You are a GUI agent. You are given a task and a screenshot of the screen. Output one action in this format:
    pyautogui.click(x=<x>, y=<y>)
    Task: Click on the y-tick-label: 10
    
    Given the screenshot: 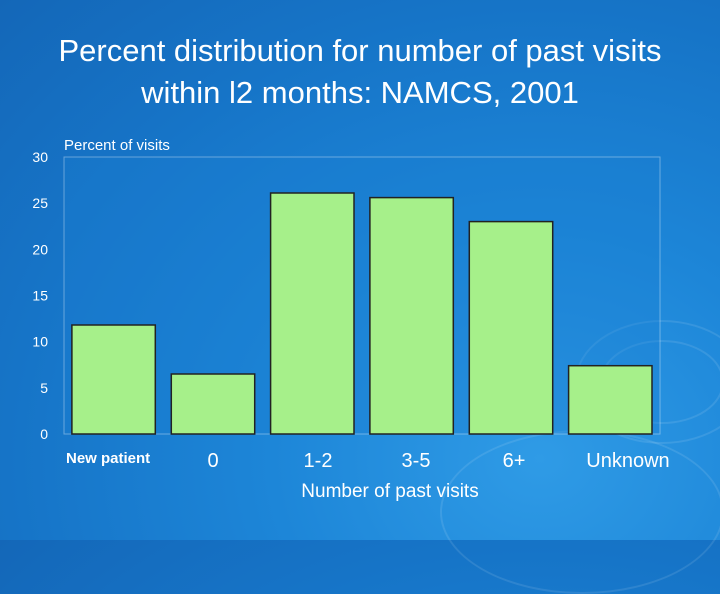 What is the action you would take?
    pyautogui.click(x=40, y=342)
    